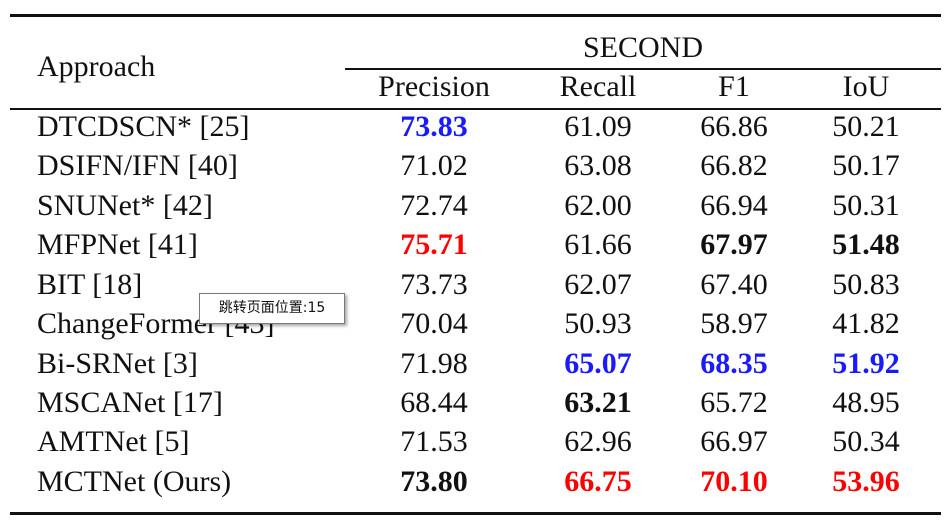  What do you see at coordinates (434, 363) in the screenshot?
I see `metric-cell-precision: 71.98` at bounding box center [434, 363].